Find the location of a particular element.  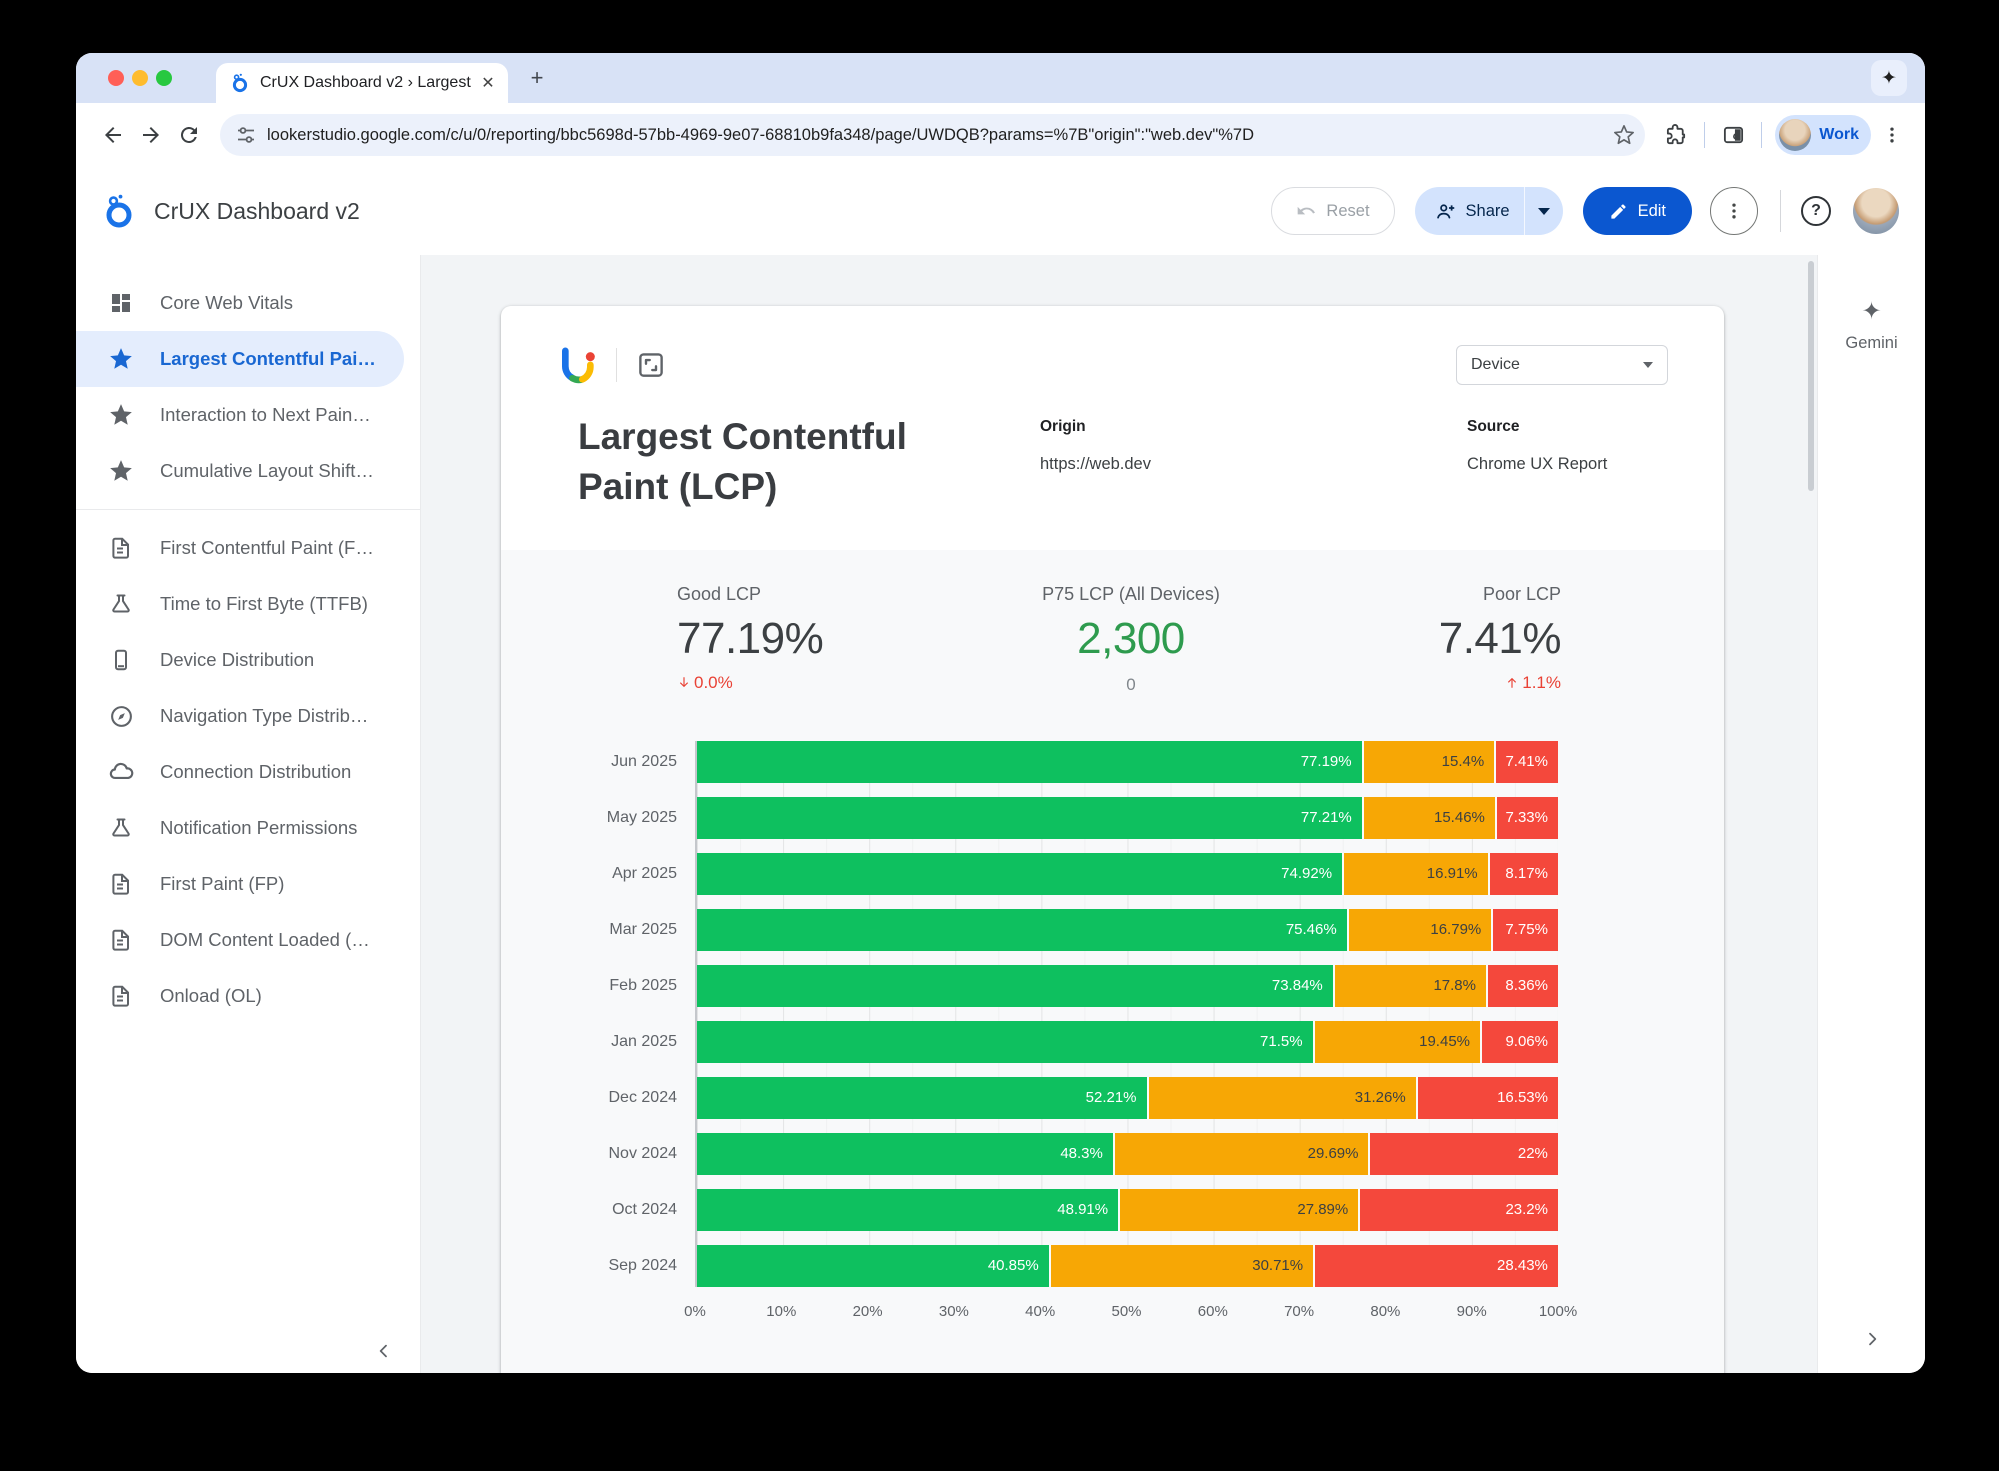

bar-segment-good: 48.3% is located at coordinates (905, 1153).